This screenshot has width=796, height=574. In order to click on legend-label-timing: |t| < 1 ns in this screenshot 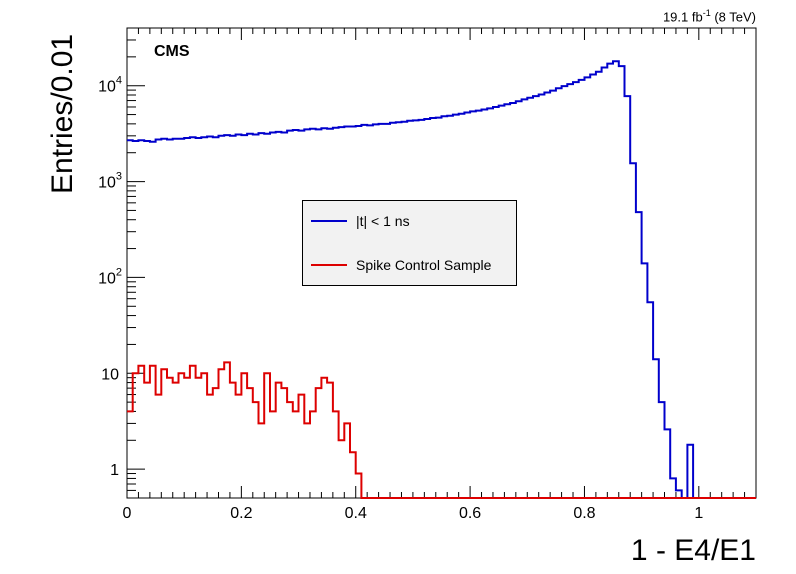, I will do `click(383, 221)`.